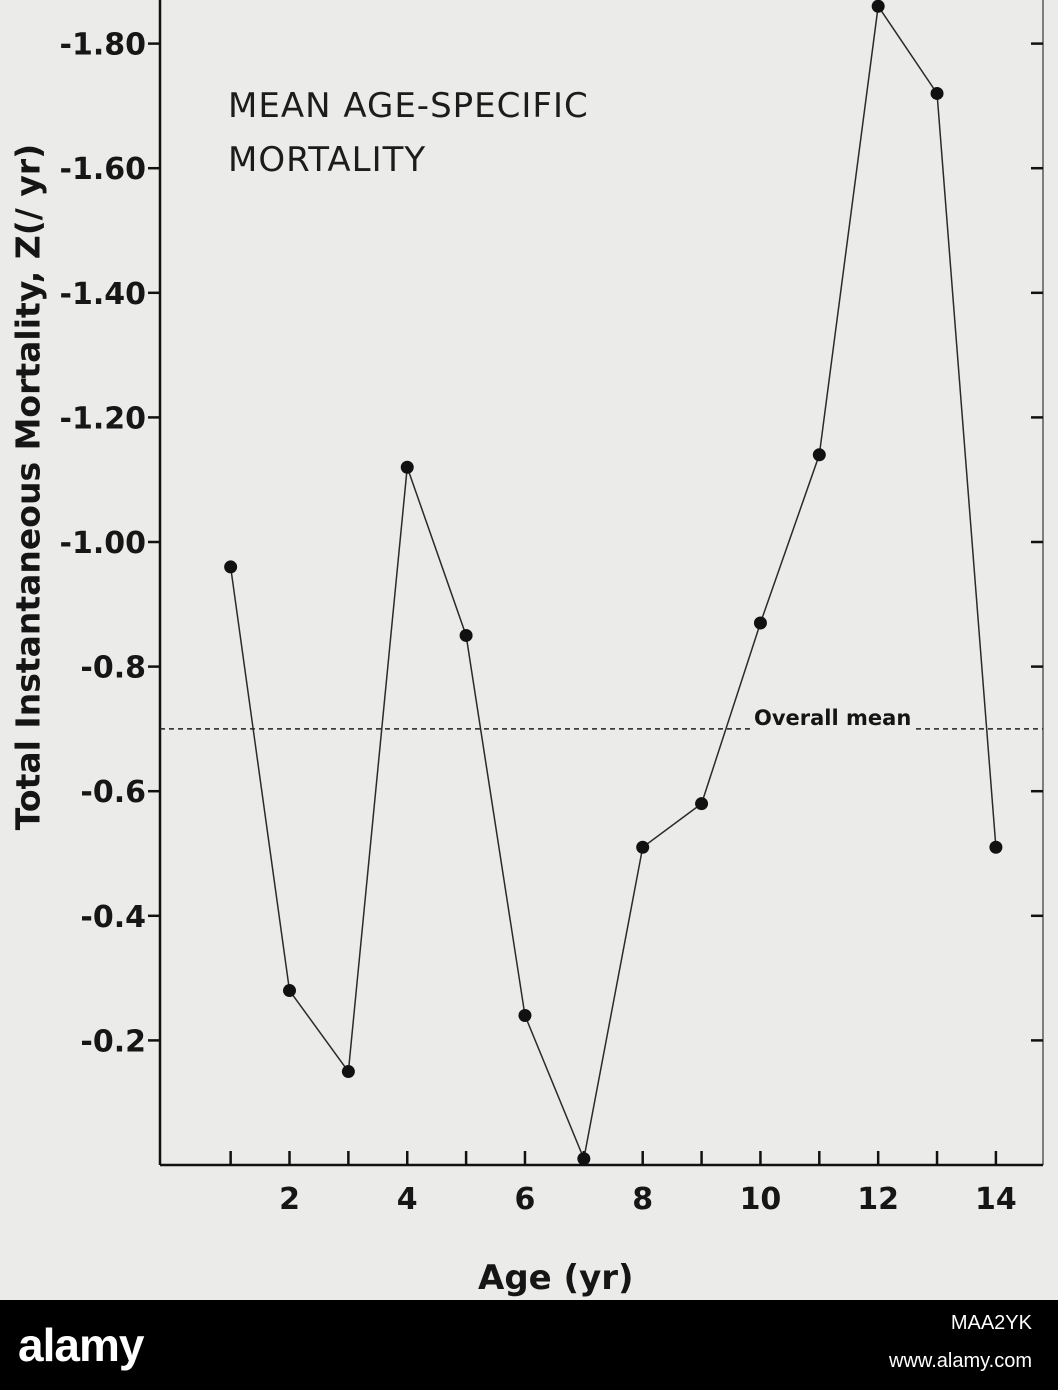 The width and height of the screenshot is (1058, 1390). Describe the element at coordinates (407, 1199) in the screenshot. I see `x-tick-label: 4` at that location.